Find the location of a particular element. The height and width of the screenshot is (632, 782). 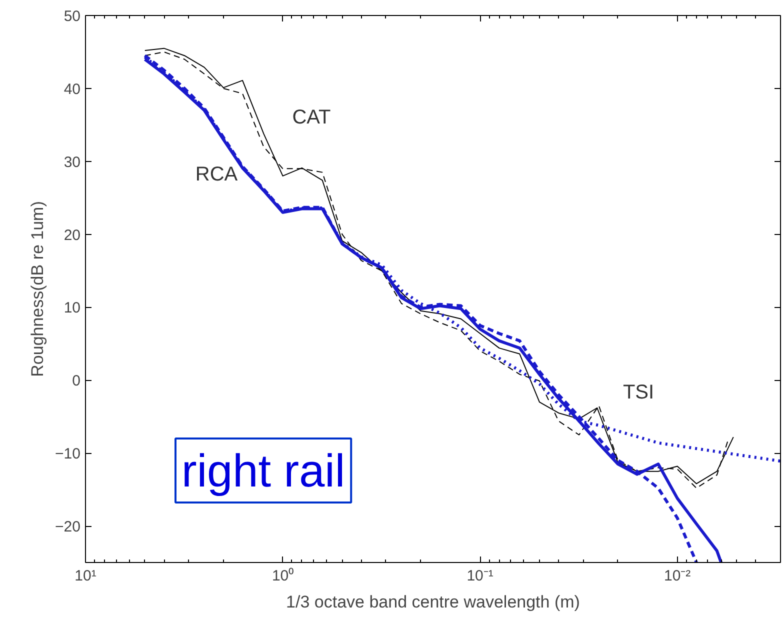

y-tick-label: 40 is located at coordinates (72, 89).